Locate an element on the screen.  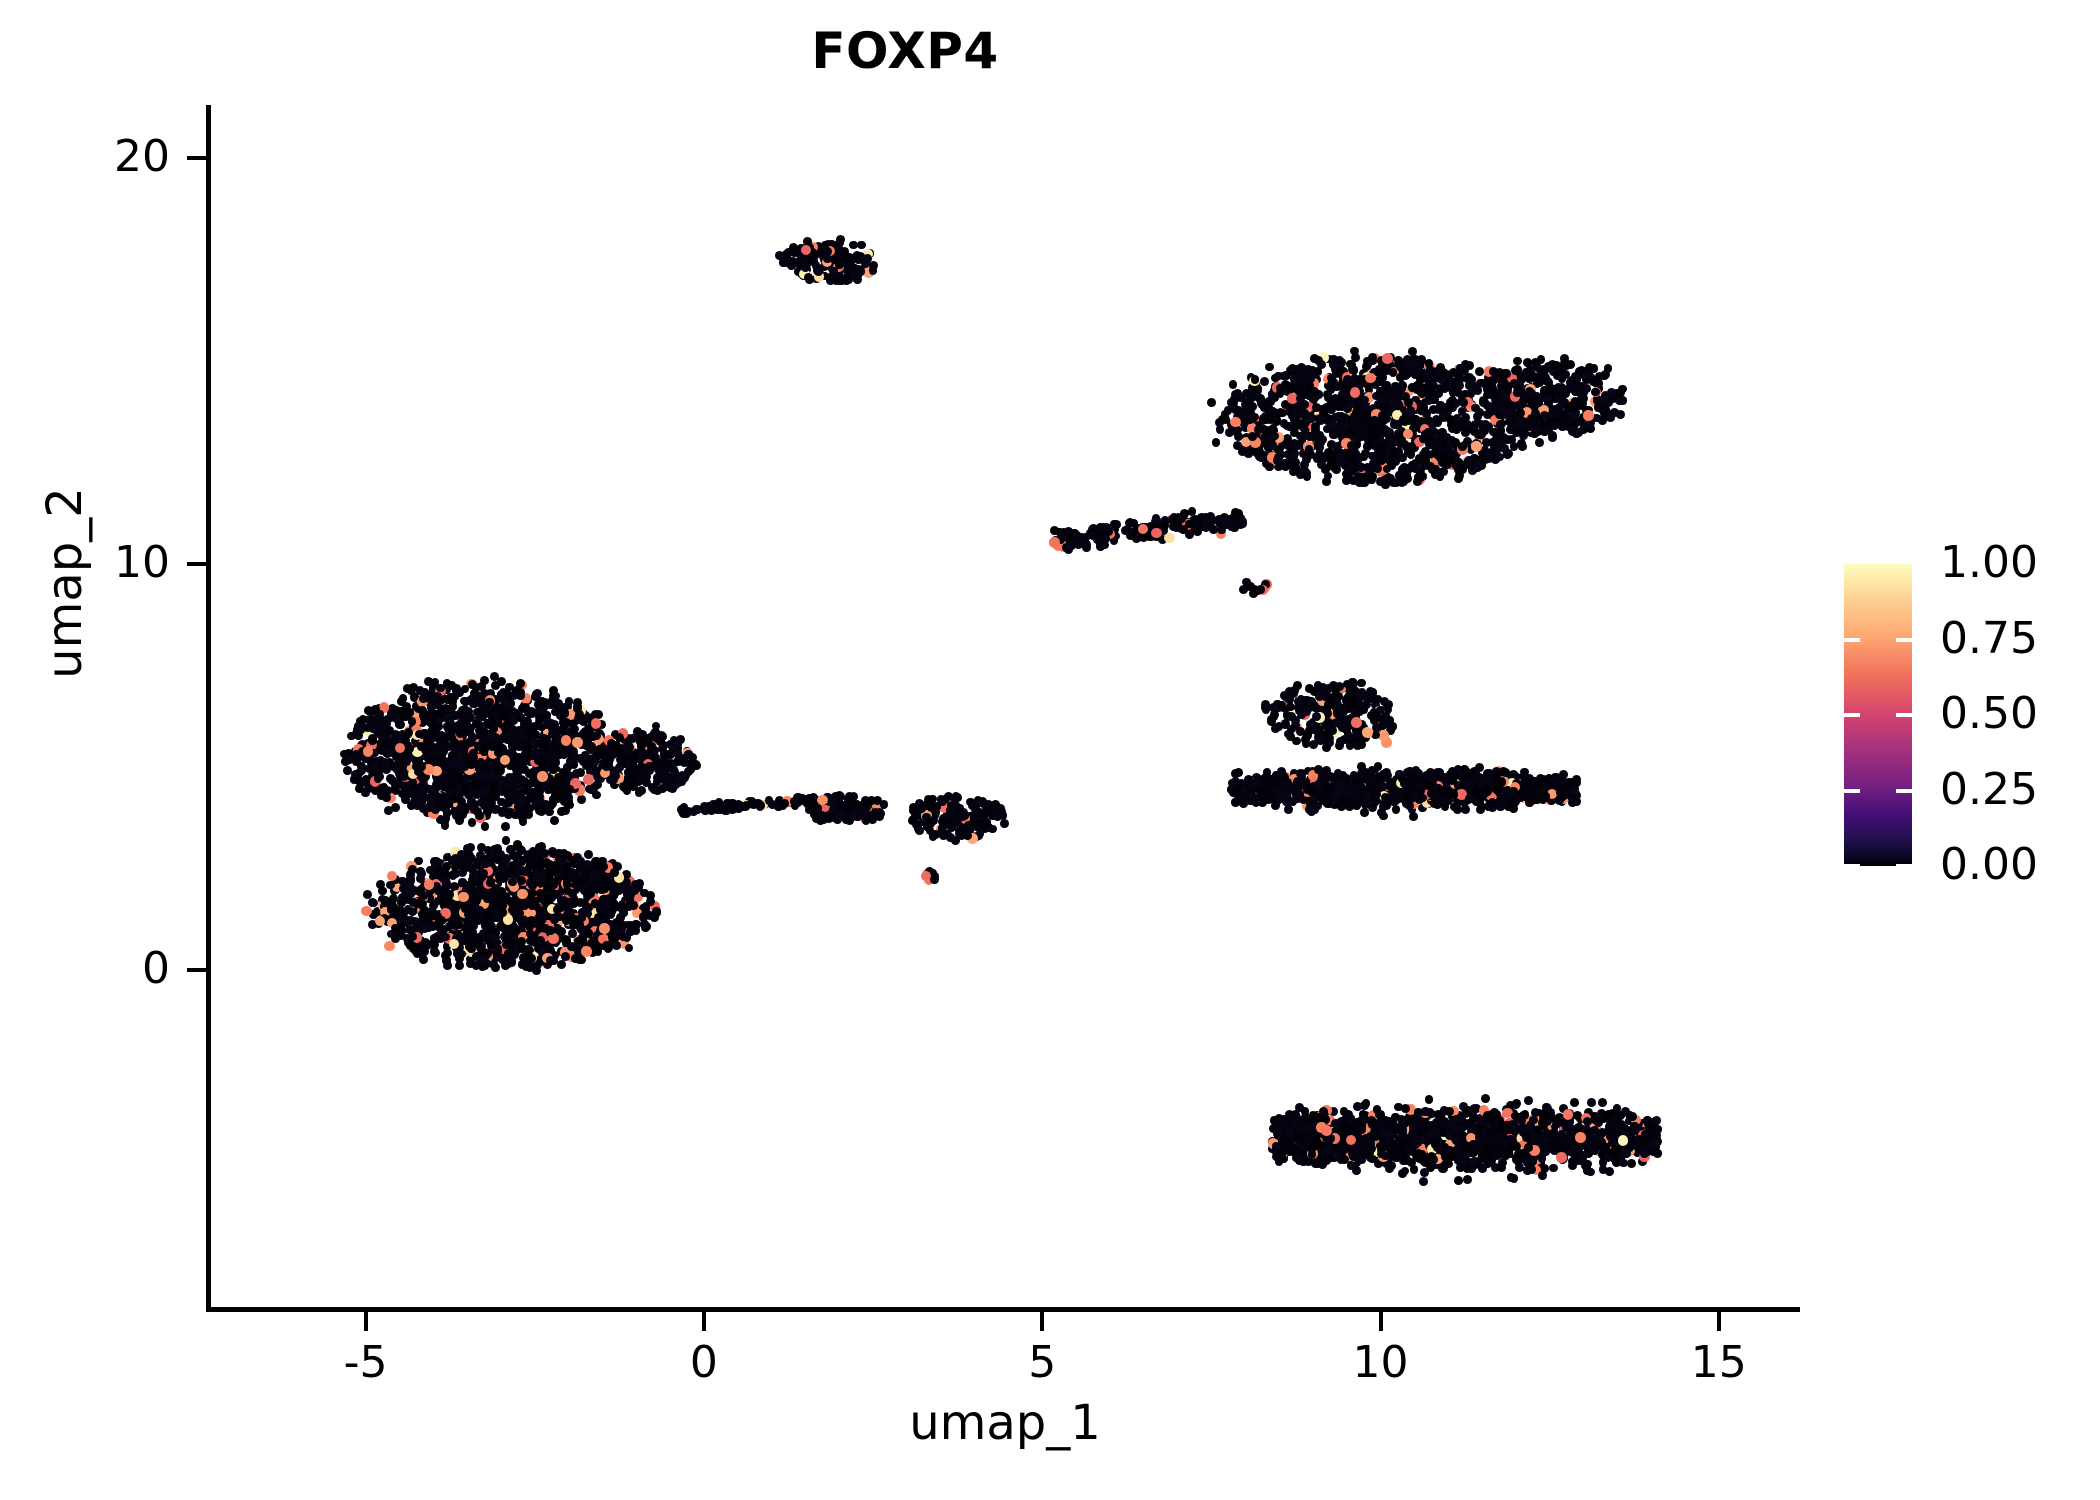
page-title: FOXP4 is located at coordinates (905, 51).